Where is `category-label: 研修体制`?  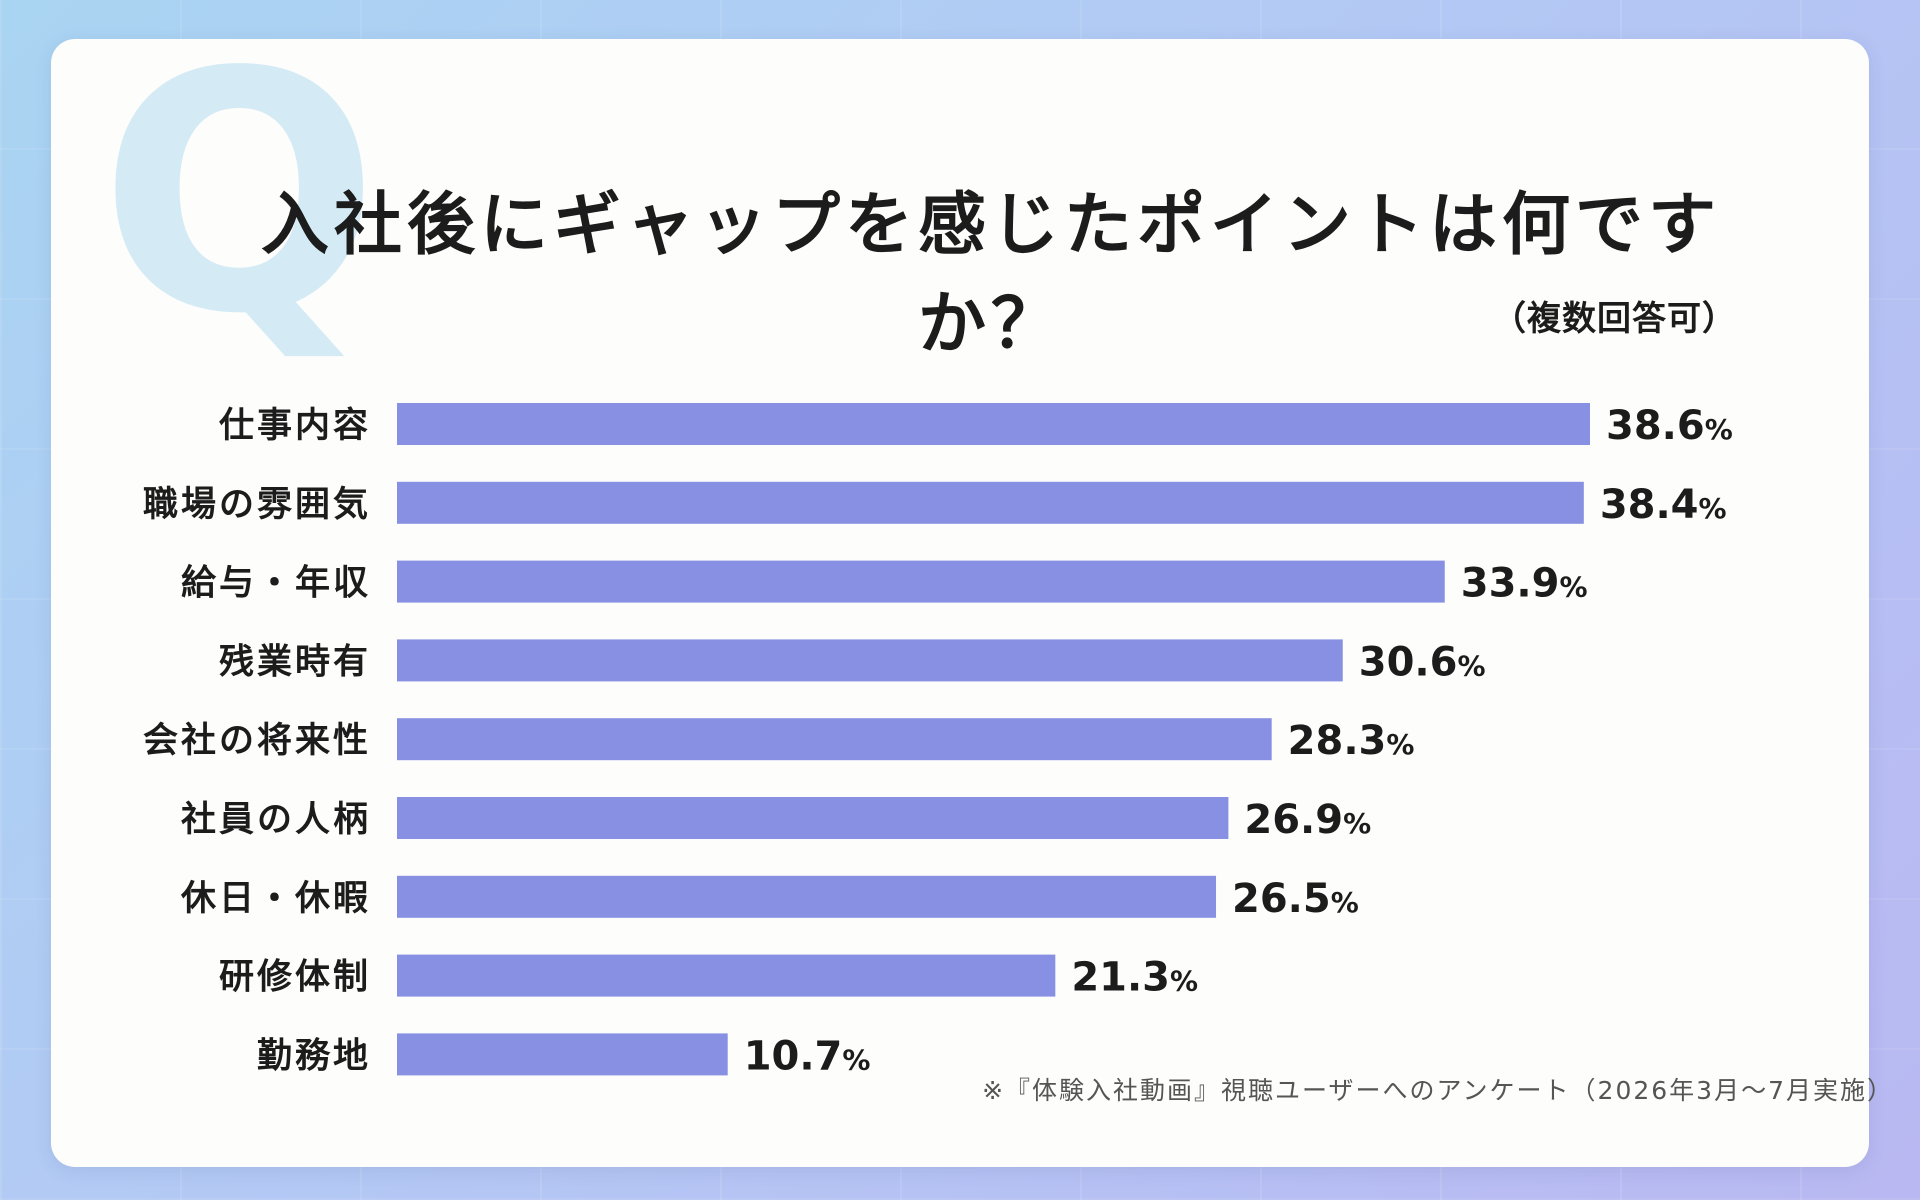
category-label: 研修体制 is located at coordinates (295, 978).